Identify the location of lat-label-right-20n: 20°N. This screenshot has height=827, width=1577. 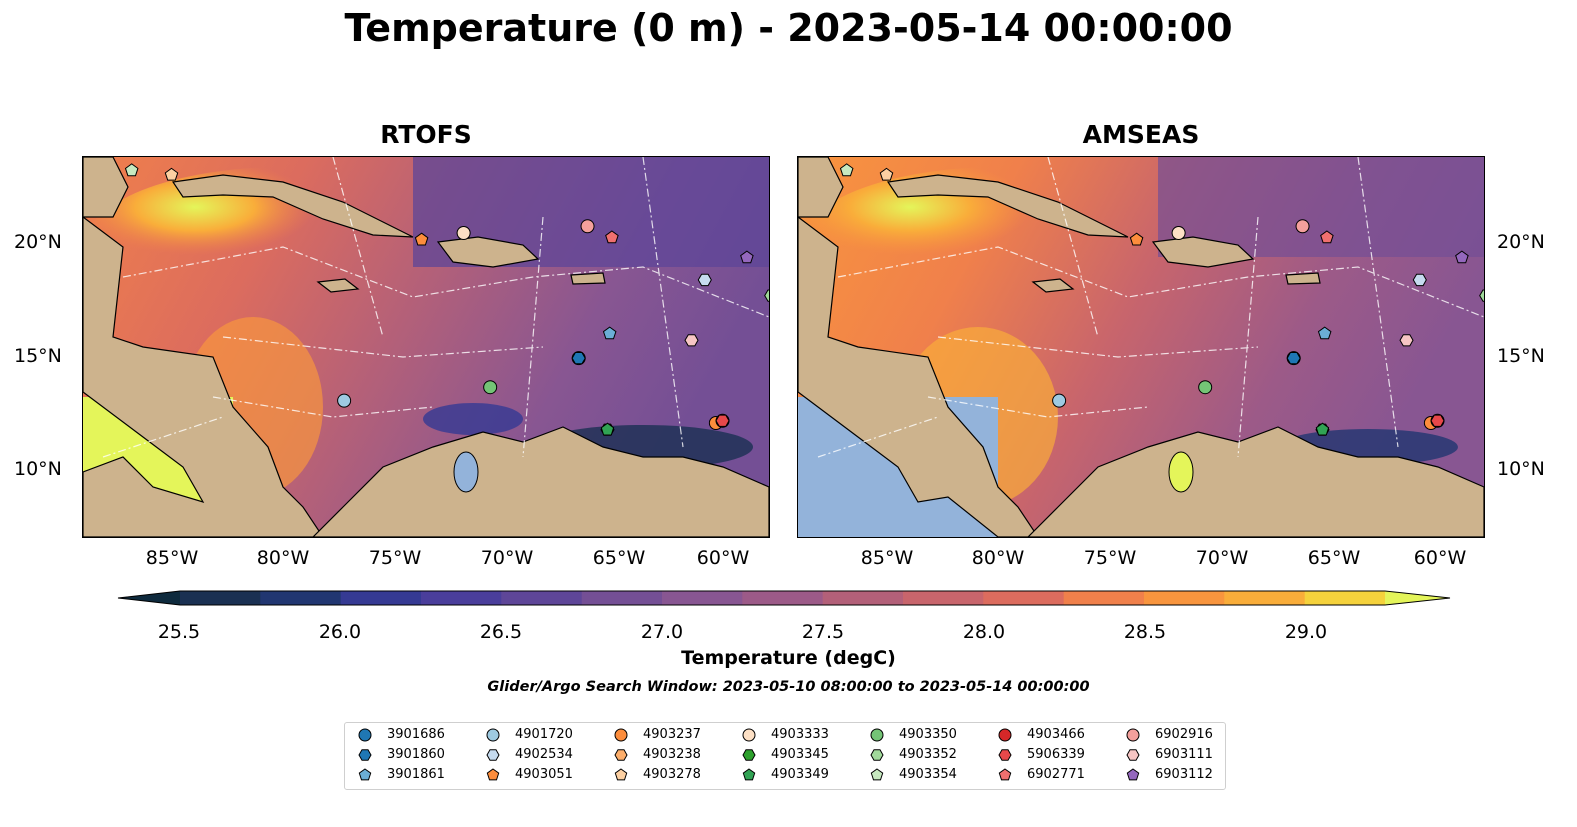
(1521, 242).